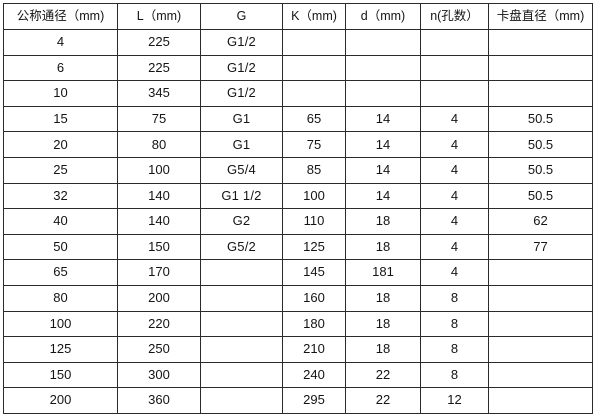 The width and height of the screenshot is (600, 414). Describe the element at coordinates (60, 93) in the screenshot. I see `cell-nominal-diameter: 10` at that location.